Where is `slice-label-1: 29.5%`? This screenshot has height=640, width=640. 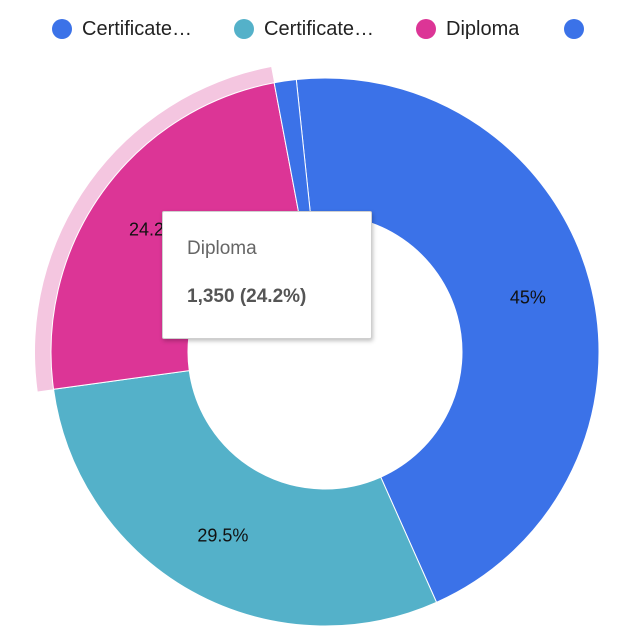
slice-label-1: 29.5% is located at coordinates (222, 536).